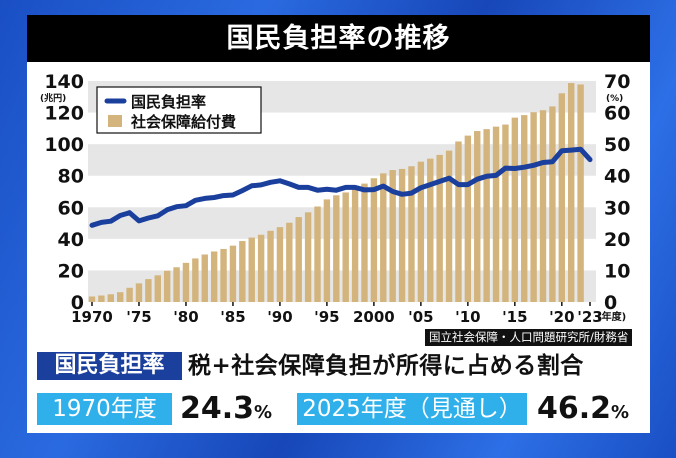 The height and width of the screenshot is (458, 676). I want to click on bar-1985, so click(233, 273).